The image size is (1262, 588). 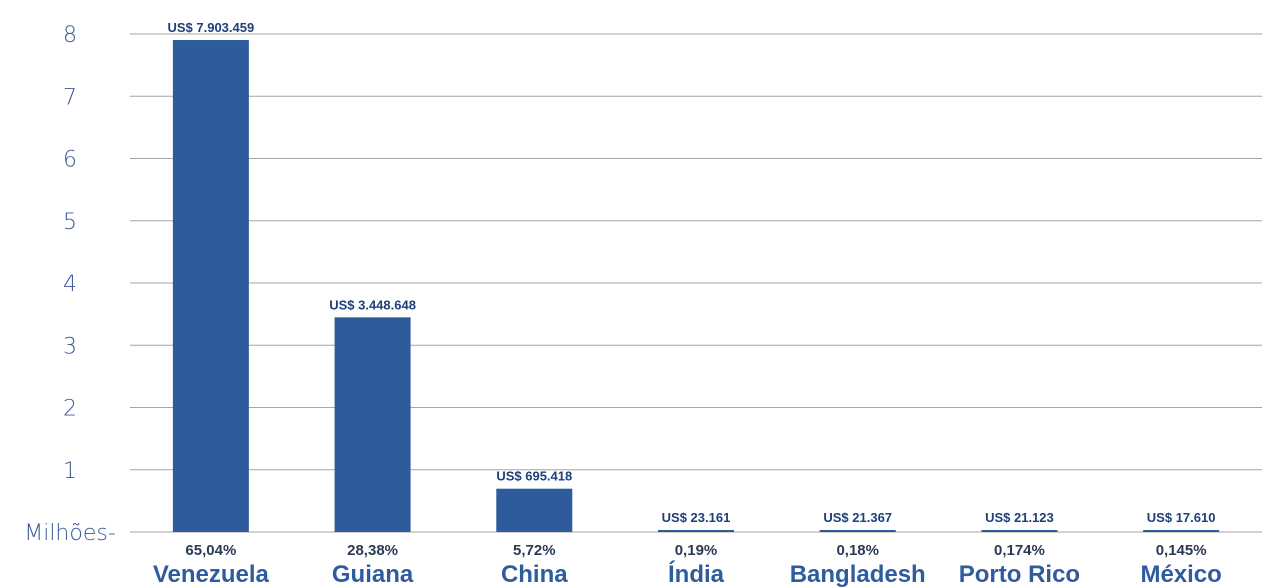 What do you see at coordinates (211, 574) in the screenshot?
I see `category-label: Venezuela` at bounding box center [211, 574].